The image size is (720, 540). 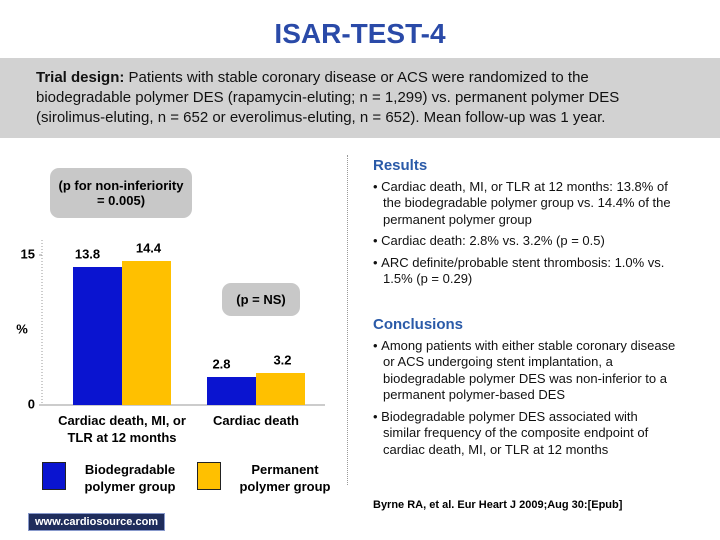 I want to click on design-label: Trial design:, so click(x=80, y=77).